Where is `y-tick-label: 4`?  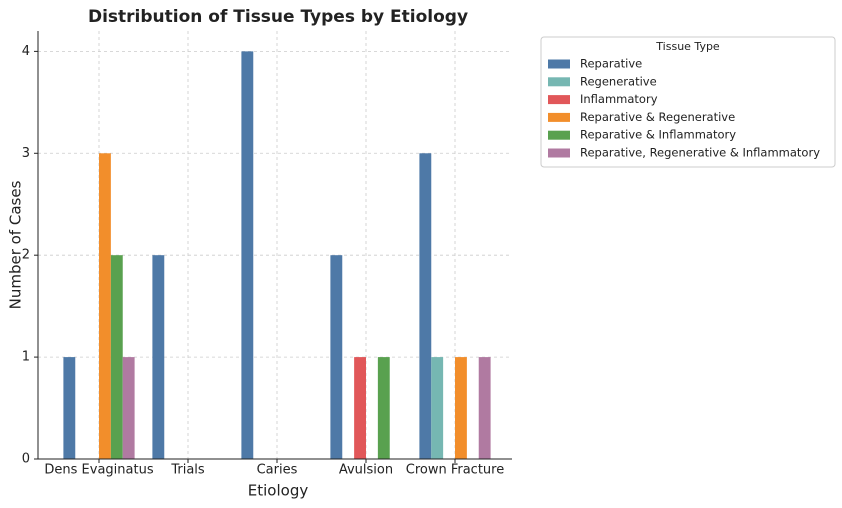 y-tick-label: 4 is located at coordinates (26, 51).